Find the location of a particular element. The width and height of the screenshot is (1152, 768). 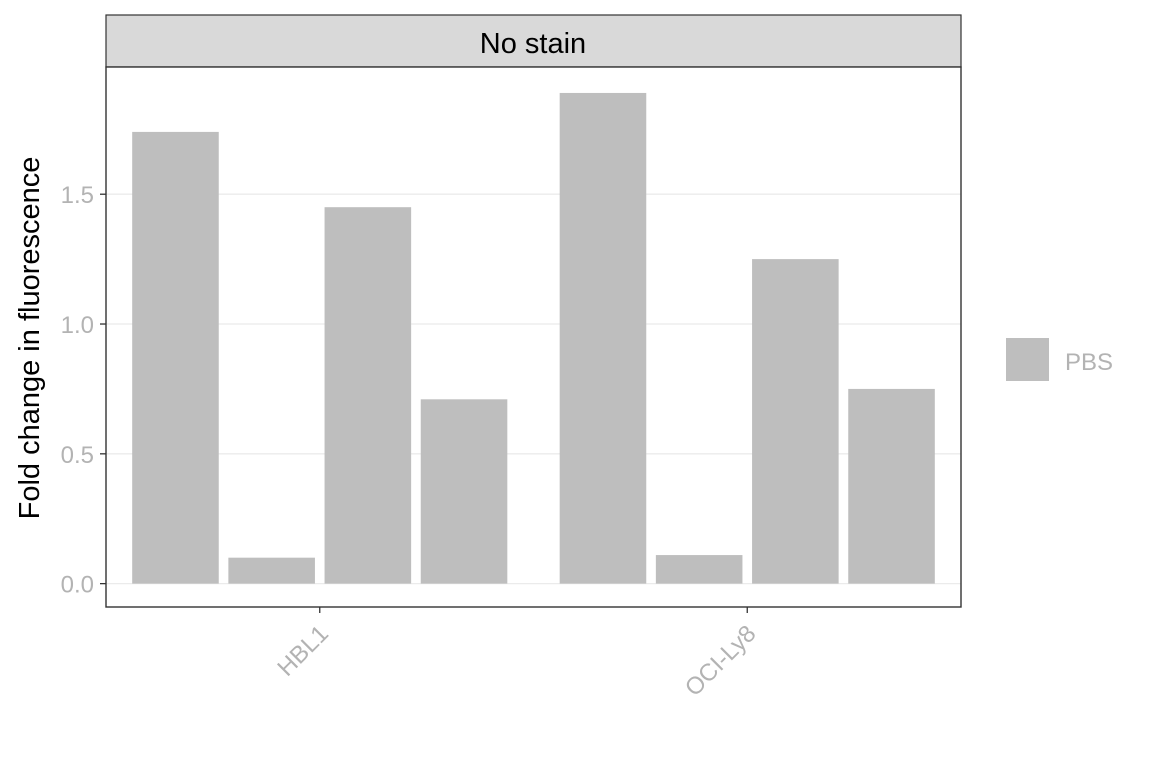

y-tick-label: 1.5 is located at coordinates (77, 195).